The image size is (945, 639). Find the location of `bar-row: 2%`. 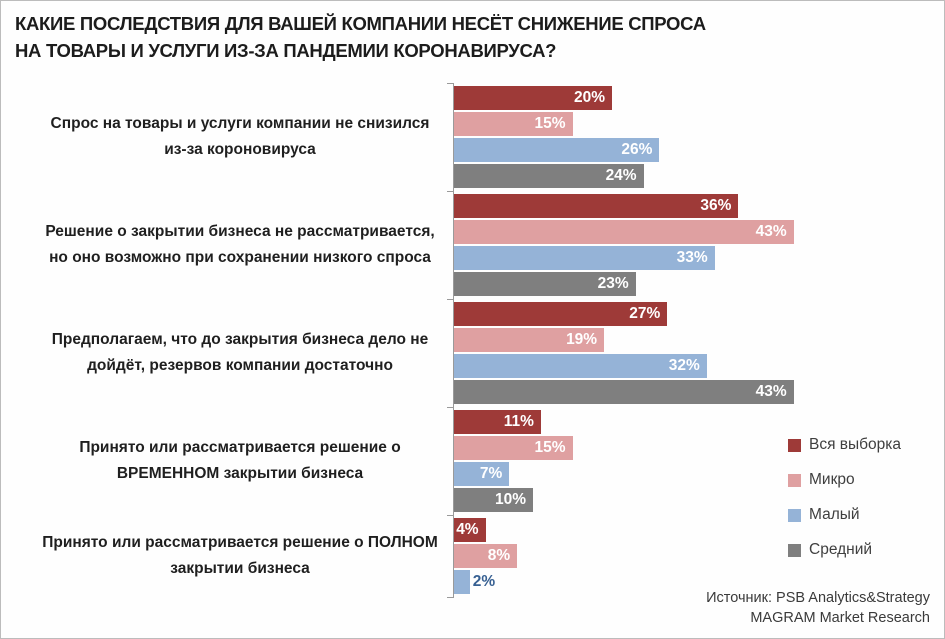

bar-row: 2% is located at coordinates (694, 582).